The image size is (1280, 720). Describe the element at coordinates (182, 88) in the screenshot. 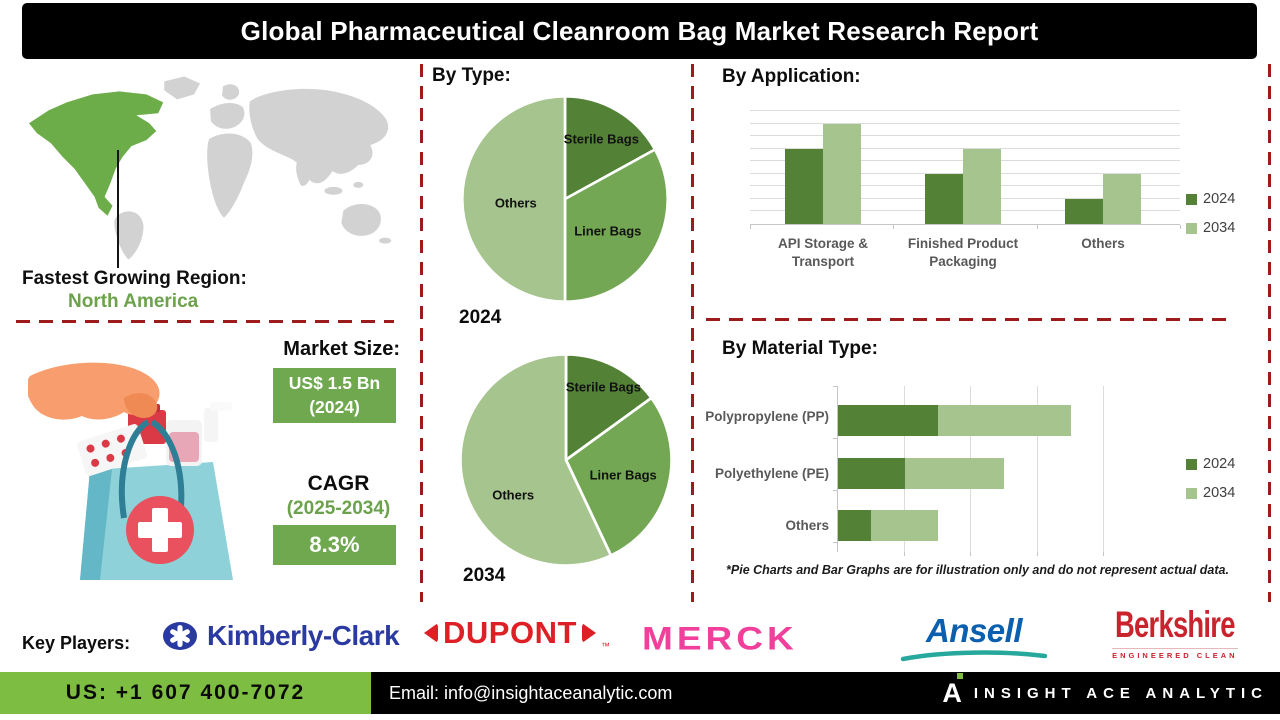

I see `region-greenland` at that location.